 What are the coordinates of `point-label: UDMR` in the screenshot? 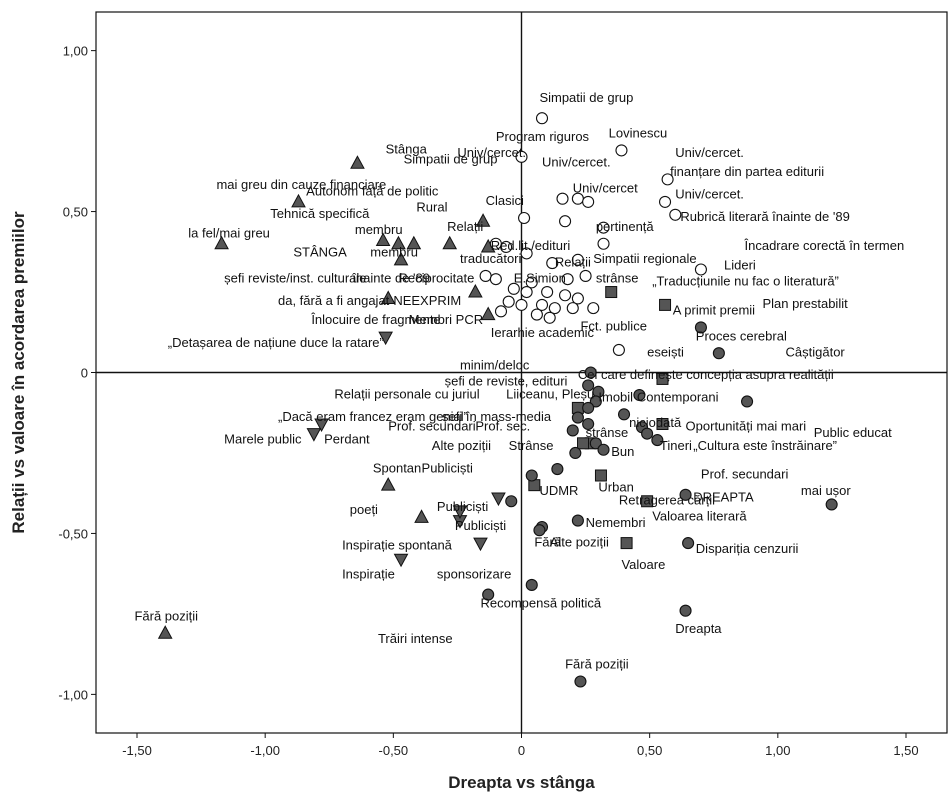 It's located at (558, 490).